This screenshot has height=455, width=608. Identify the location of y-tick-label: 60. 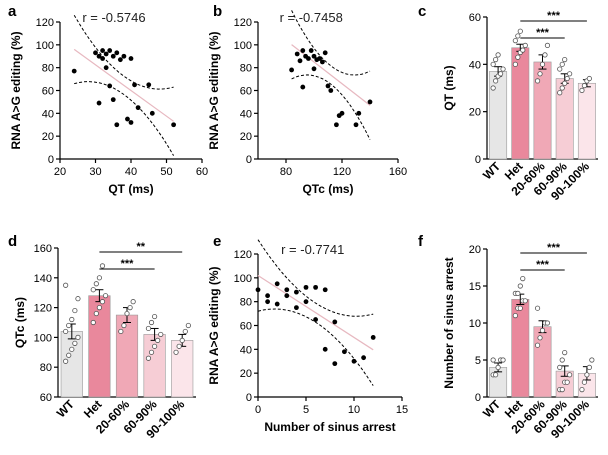
(246, 327).